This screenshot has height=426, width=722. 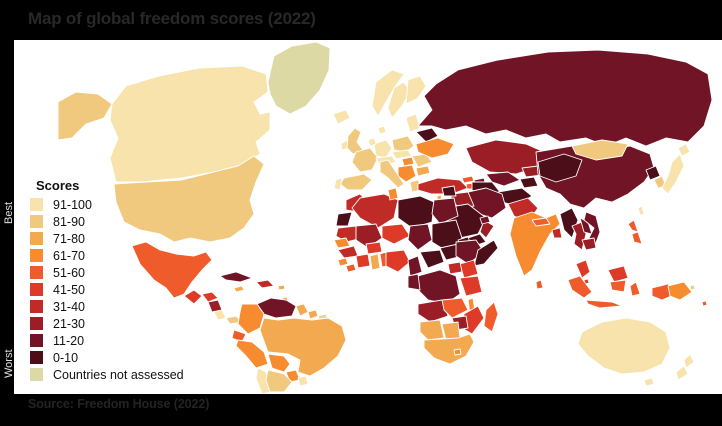 I want to click on region-angola, so click(x=433, y=311).